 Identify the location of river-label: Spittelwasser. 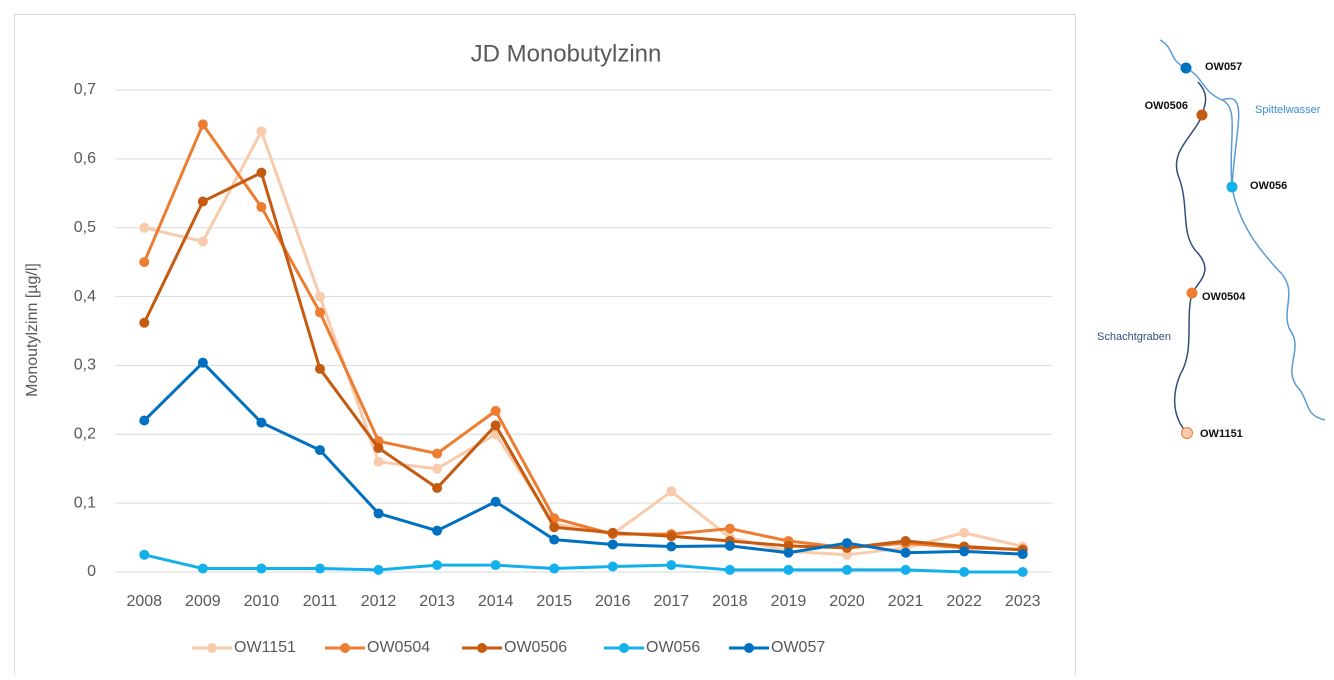
(1288, 110).